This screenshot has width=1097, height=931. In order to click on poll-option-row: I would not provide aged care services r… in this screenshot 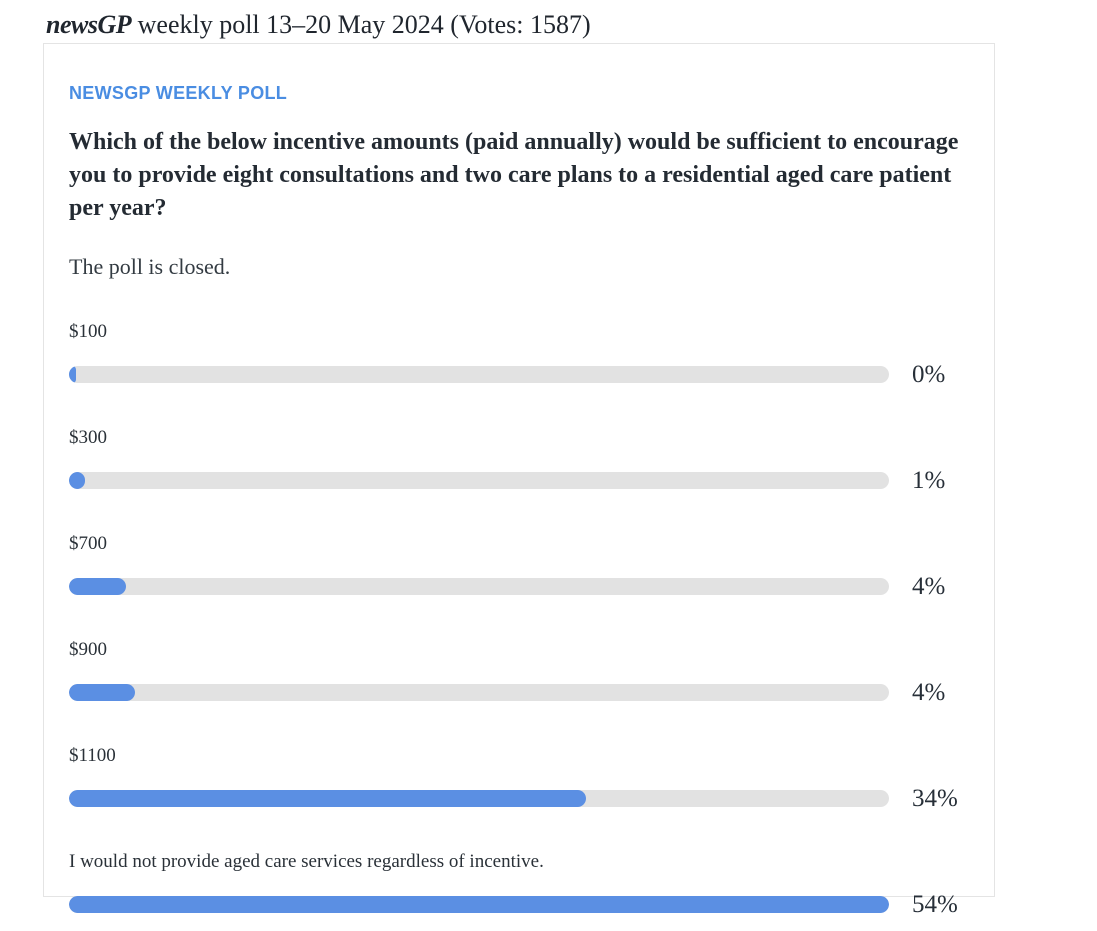, I will do `click(519, 884)`.